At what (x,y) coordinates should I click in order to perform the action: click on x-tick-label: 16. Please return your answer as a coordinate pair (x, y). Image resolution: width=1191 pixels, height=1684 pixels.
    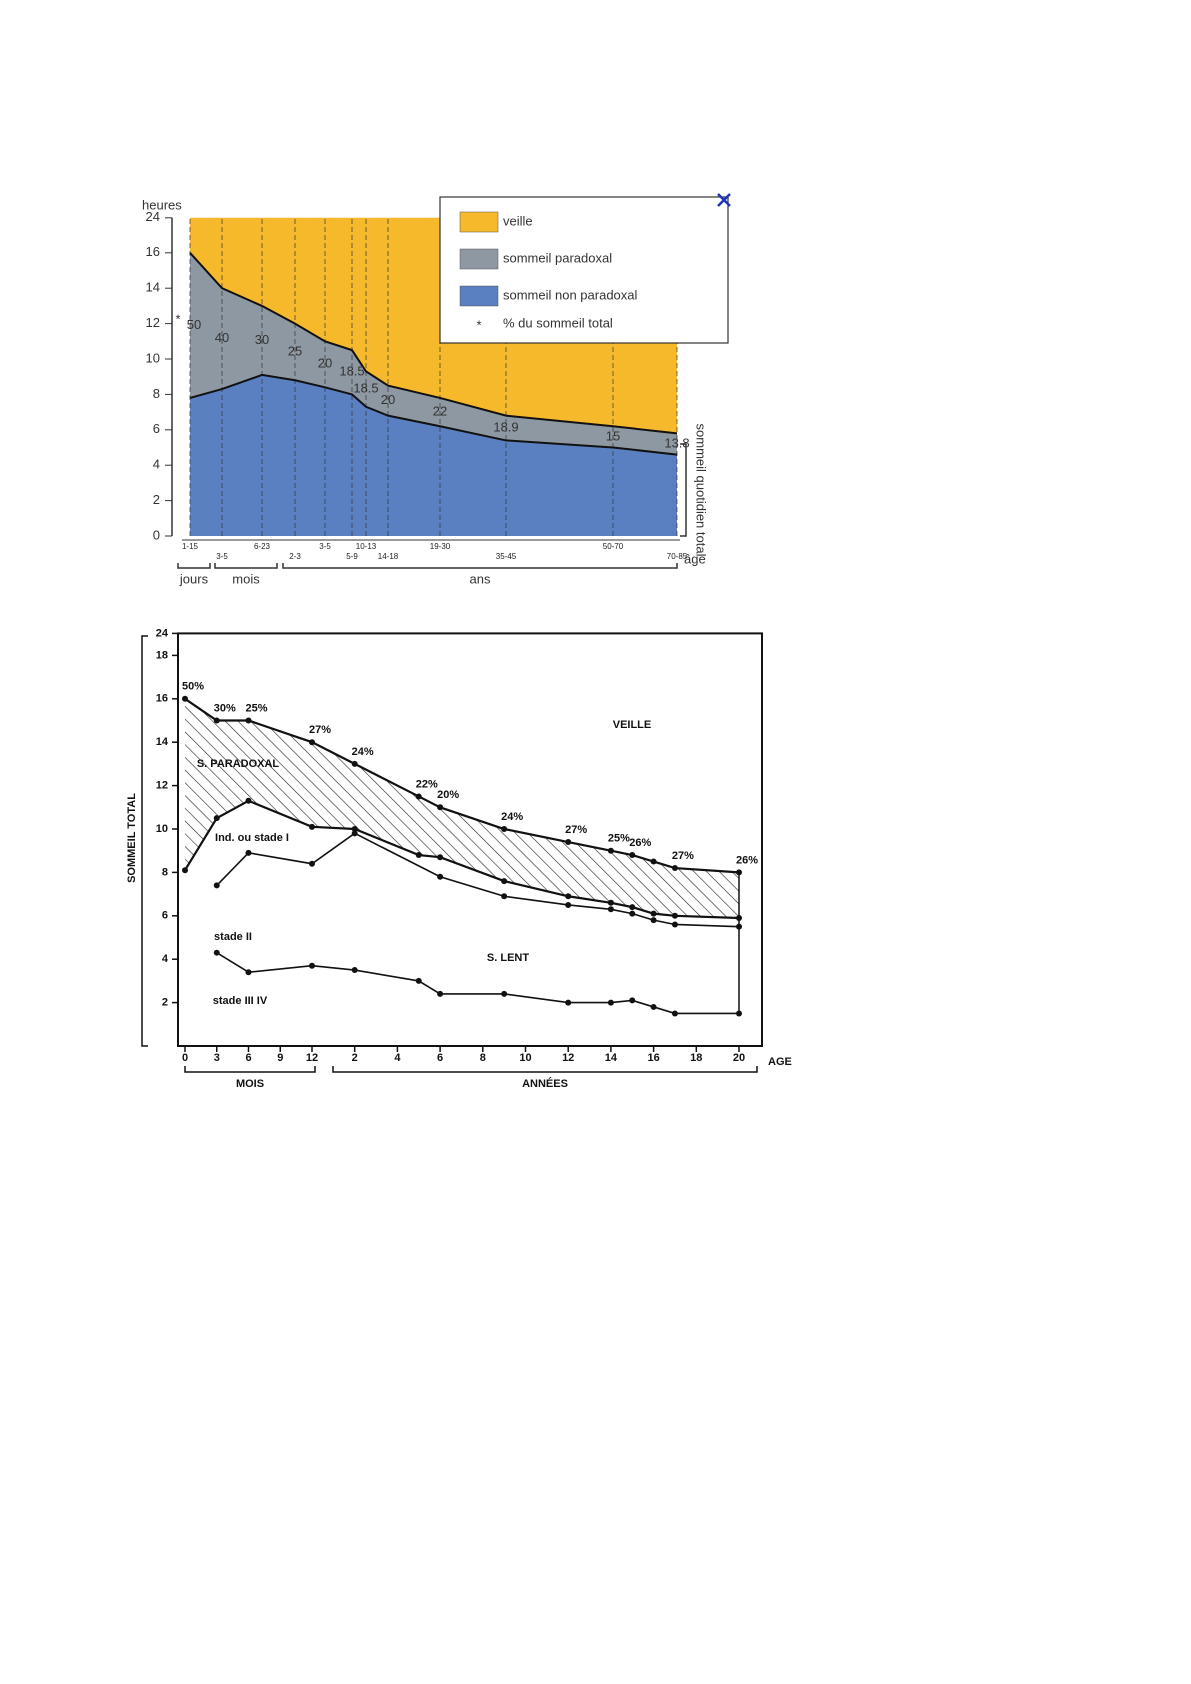
    Looking at the image, I should click on (653, 1058).